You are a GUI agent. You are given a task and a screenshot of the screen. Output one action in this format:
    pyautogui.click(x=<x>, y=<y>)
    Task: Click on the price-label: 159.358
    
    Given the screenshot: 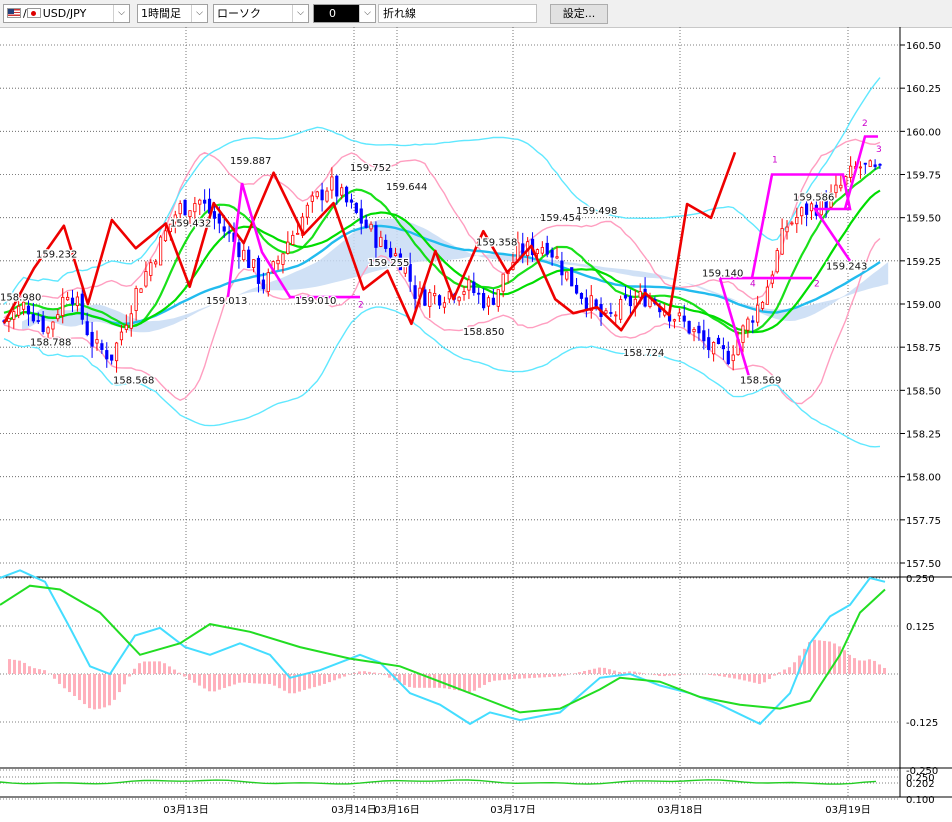 What is the action you would take?
    pyautogui.click(x=496, y=242)
    